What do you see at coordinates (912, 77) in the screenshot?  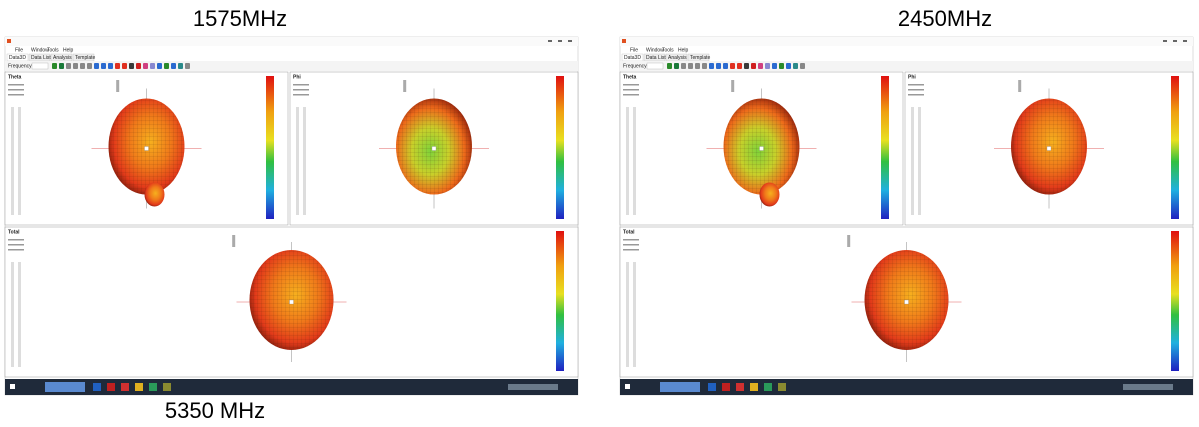 I see `panel-title: Phi` at bounding box center [912, 77].